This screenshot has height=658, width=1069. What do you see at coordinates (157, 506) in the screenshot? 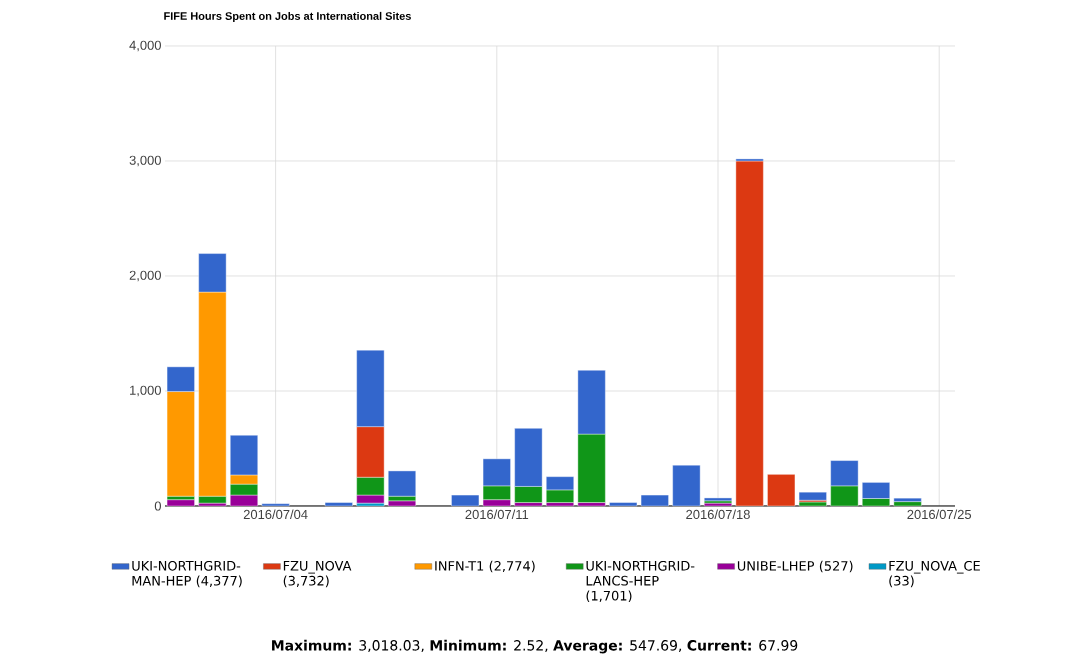
I see `y-tick-label: 0` at bounding box center [157, 506].